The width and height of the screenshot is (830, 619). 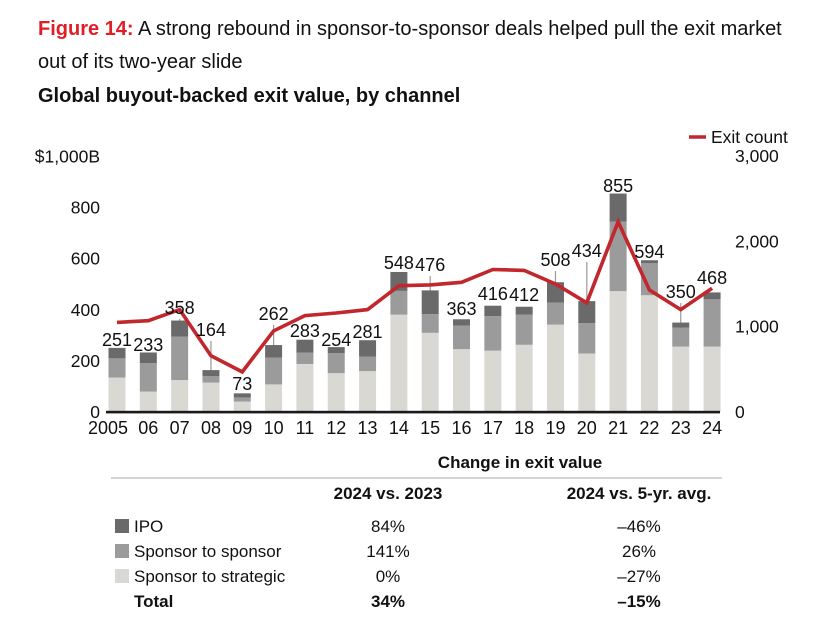 I want to click on table-row-label-total: Total, so click(x=154, y=601).